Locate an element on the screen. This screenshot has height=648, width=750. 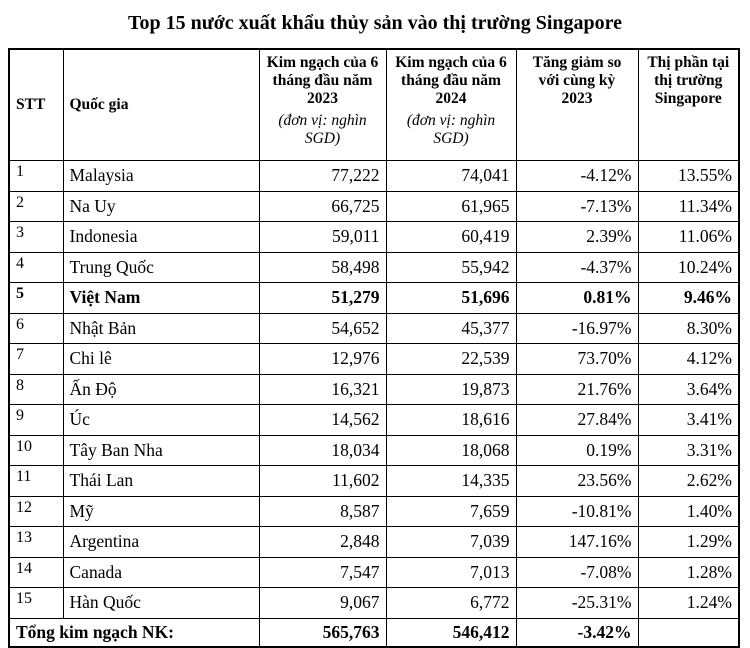
header-title: Tăng giảm so với cùng kỳ 2023 is located at coordinates (577, 80).